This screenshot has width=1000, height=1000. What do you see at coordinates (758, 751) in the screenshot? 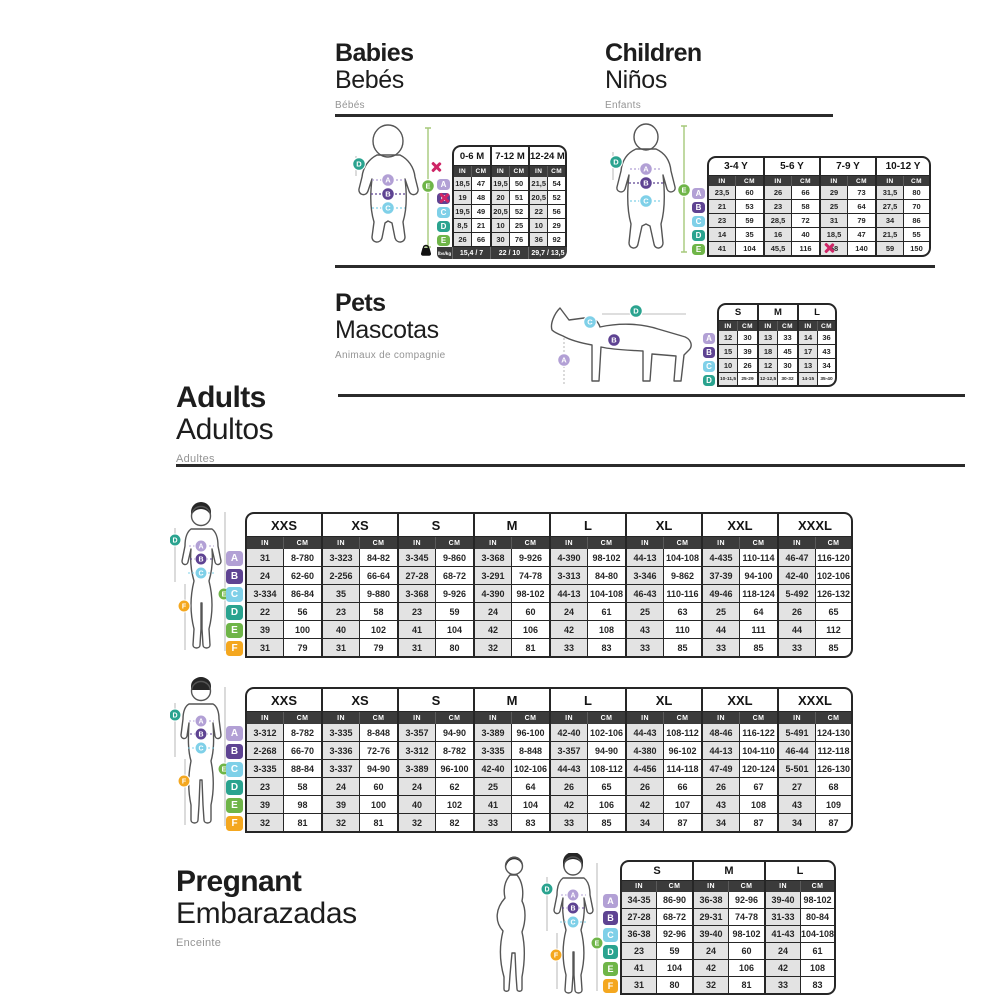
I see `value-cell: 104-110` at bounding box center [758, 751].